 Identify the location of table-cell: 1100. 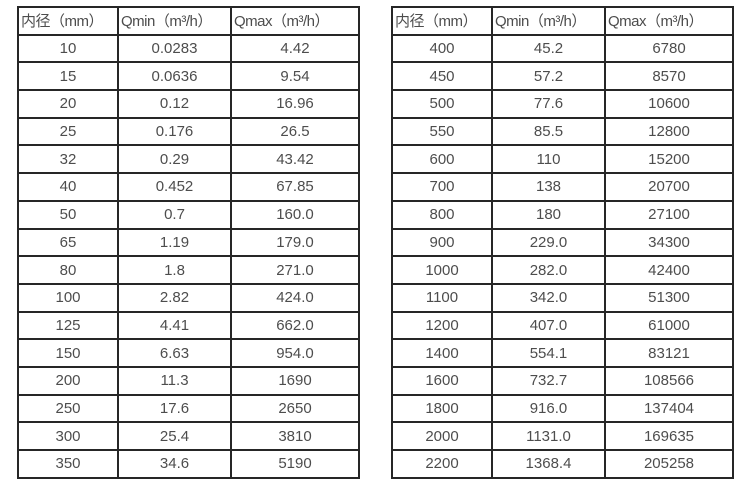
(442, 297).